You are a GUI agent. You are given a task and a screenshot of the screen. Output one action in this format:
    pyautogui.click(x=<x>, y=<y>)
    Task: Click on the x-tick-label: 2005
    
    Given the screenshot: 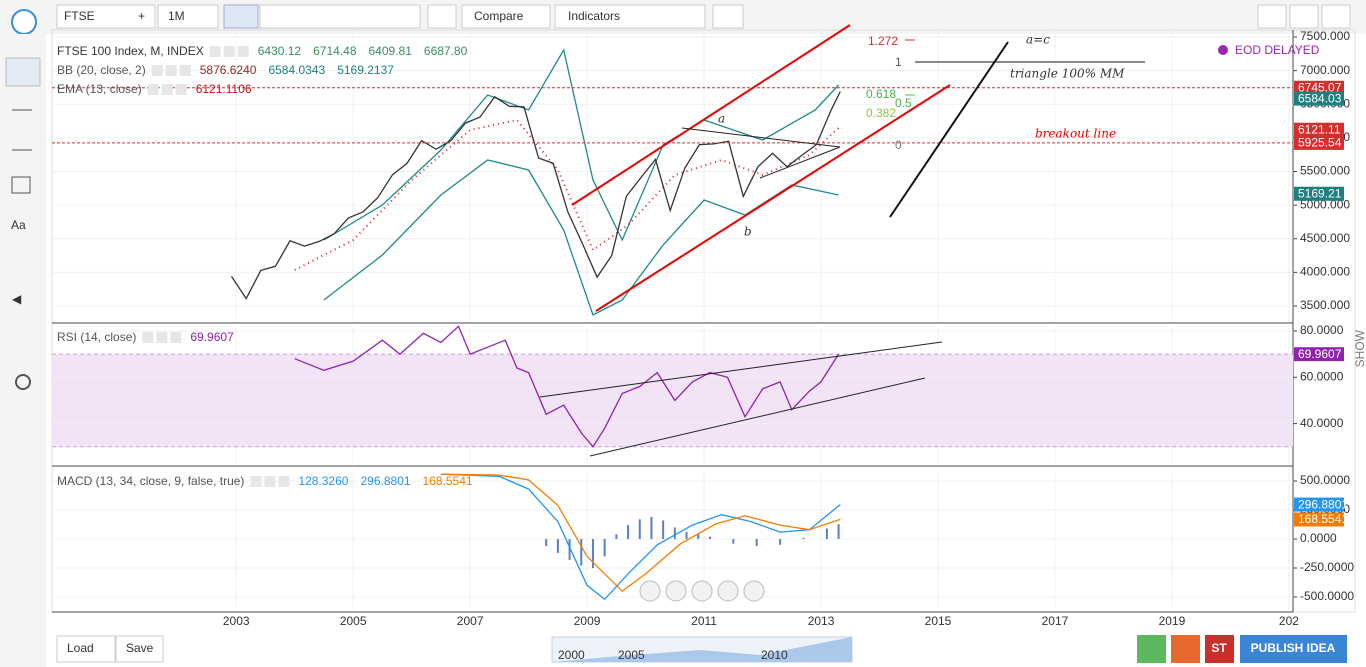 What is the action you would take?
    pyautogui.click(x=353, y=621)
    